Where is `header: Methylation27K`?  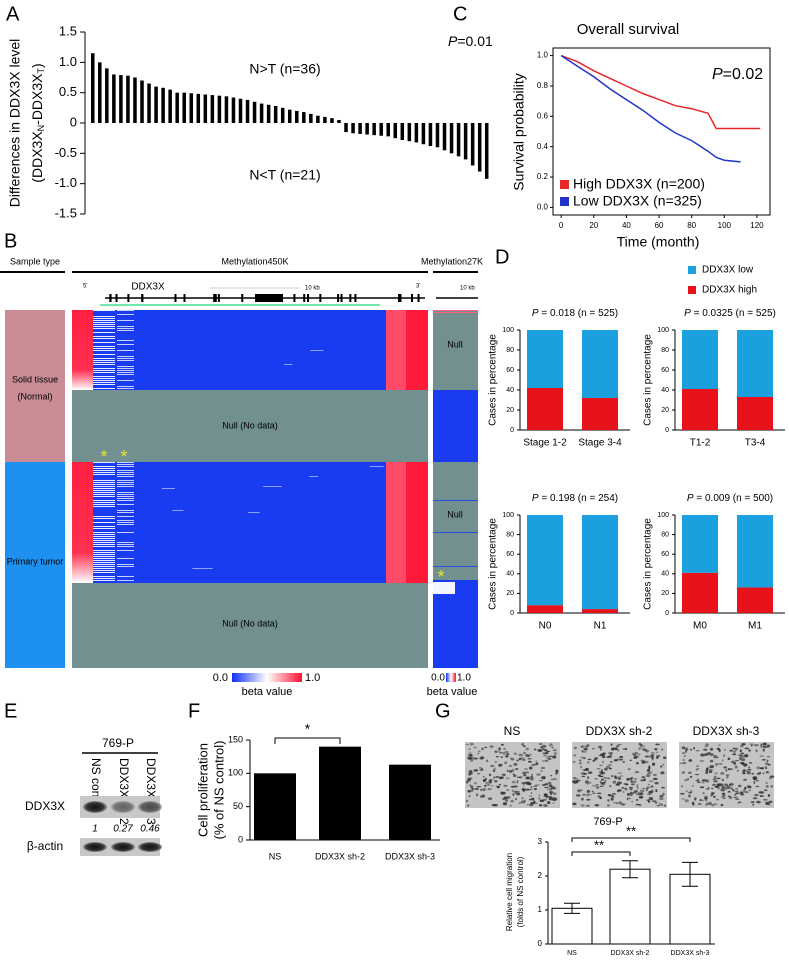 header: Methylation27K is located at coordinates (452, 261).